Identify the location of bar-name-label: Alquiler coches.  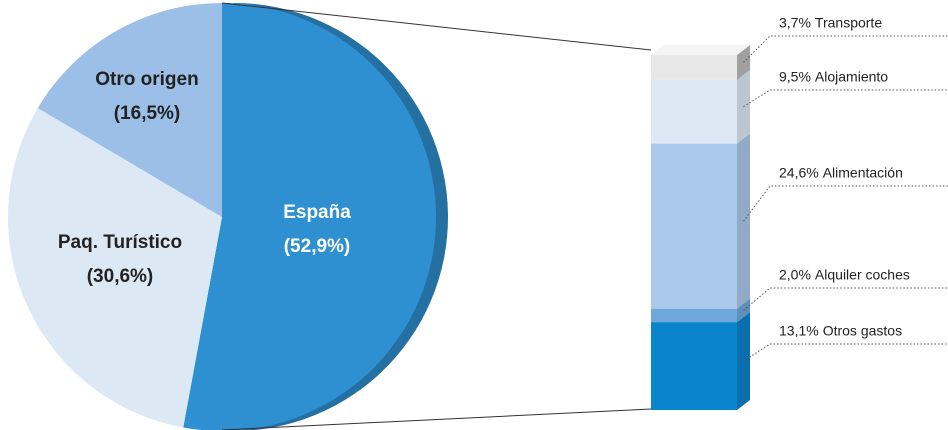
(862, 275).